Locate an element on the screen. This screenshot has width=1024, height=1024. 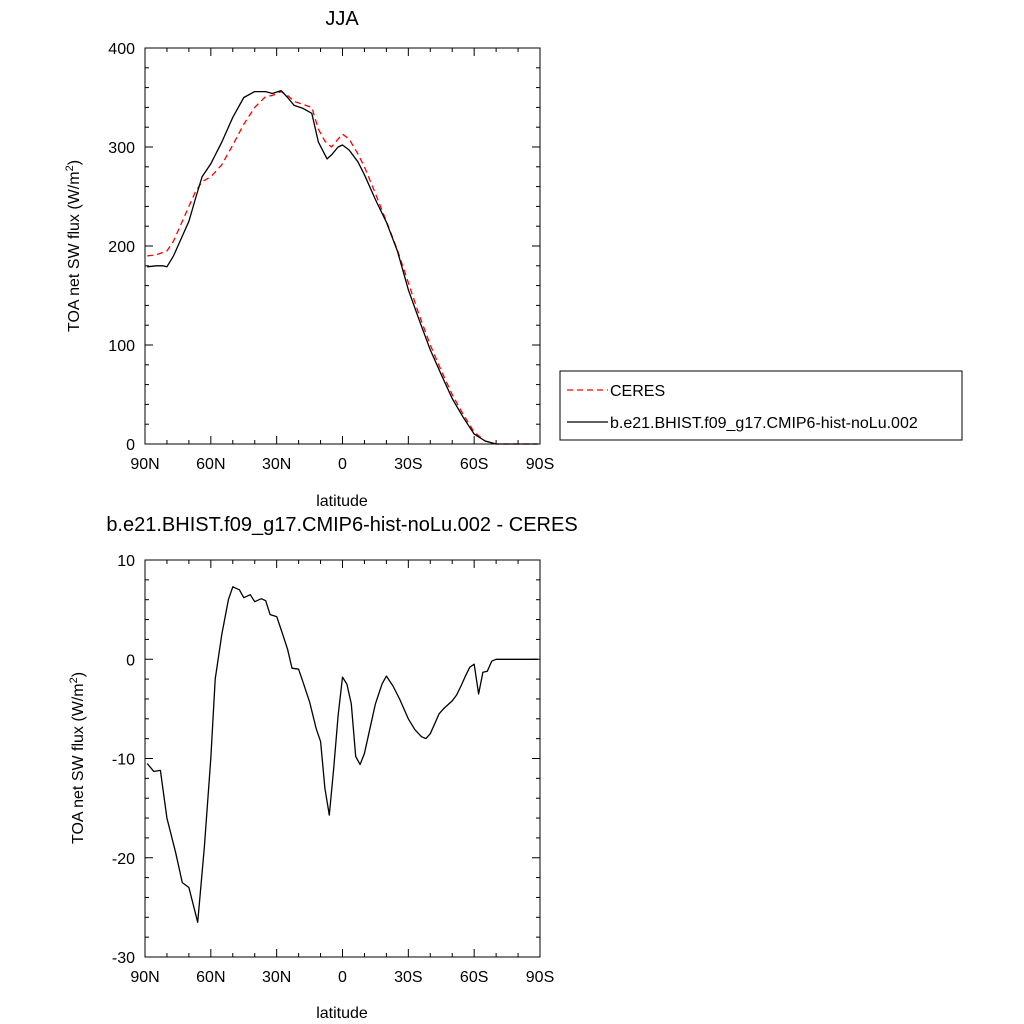
top-chart-title: JJA is located at coordinates (342, 19).